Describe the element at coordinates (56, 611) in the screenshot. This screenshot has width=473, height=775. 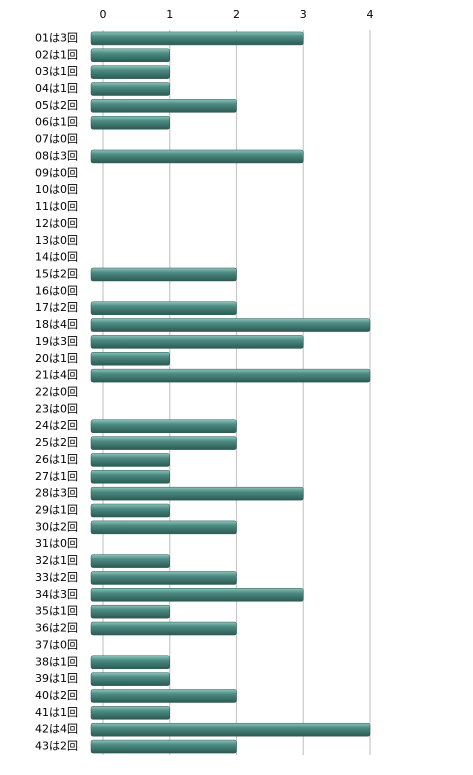
I see `y-tick-label: 35は1回` at that location.